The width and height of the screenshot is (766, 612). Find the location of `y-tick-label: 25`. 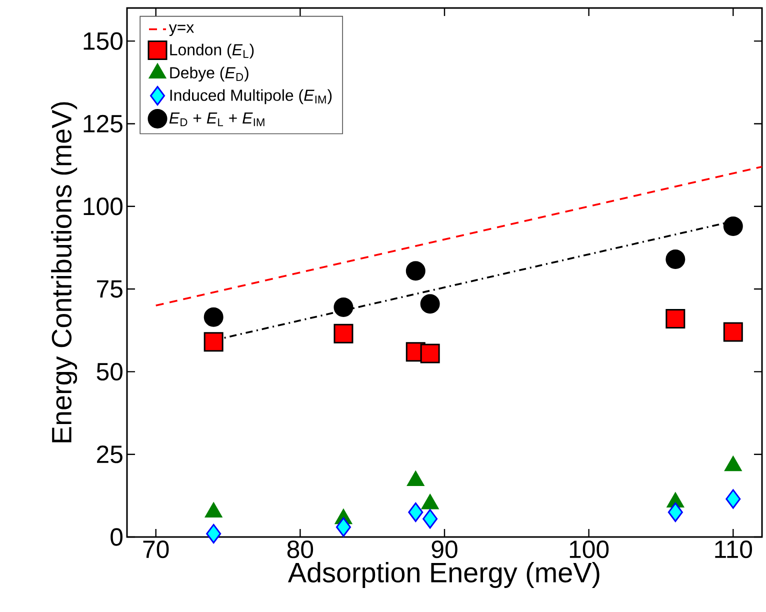

y-tick-label: 25 is located at coordinates (109, 455).